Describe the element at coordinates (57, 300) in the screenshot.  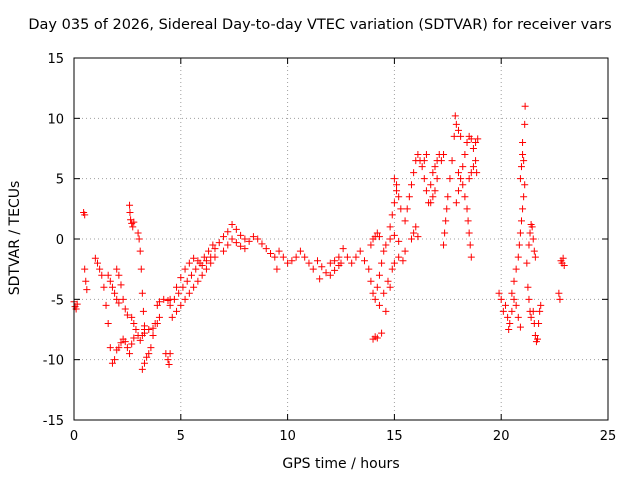
I see `y-tick-label: -5` at that location.